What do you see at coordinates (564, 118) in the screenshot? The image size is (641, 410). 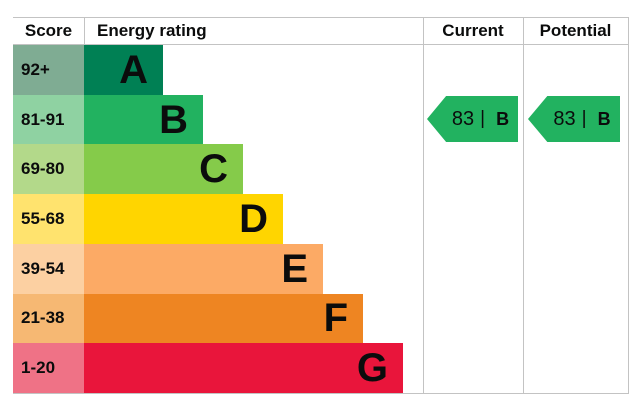 I see `potential-rating-value: 83` at bounding box center [564, 118].